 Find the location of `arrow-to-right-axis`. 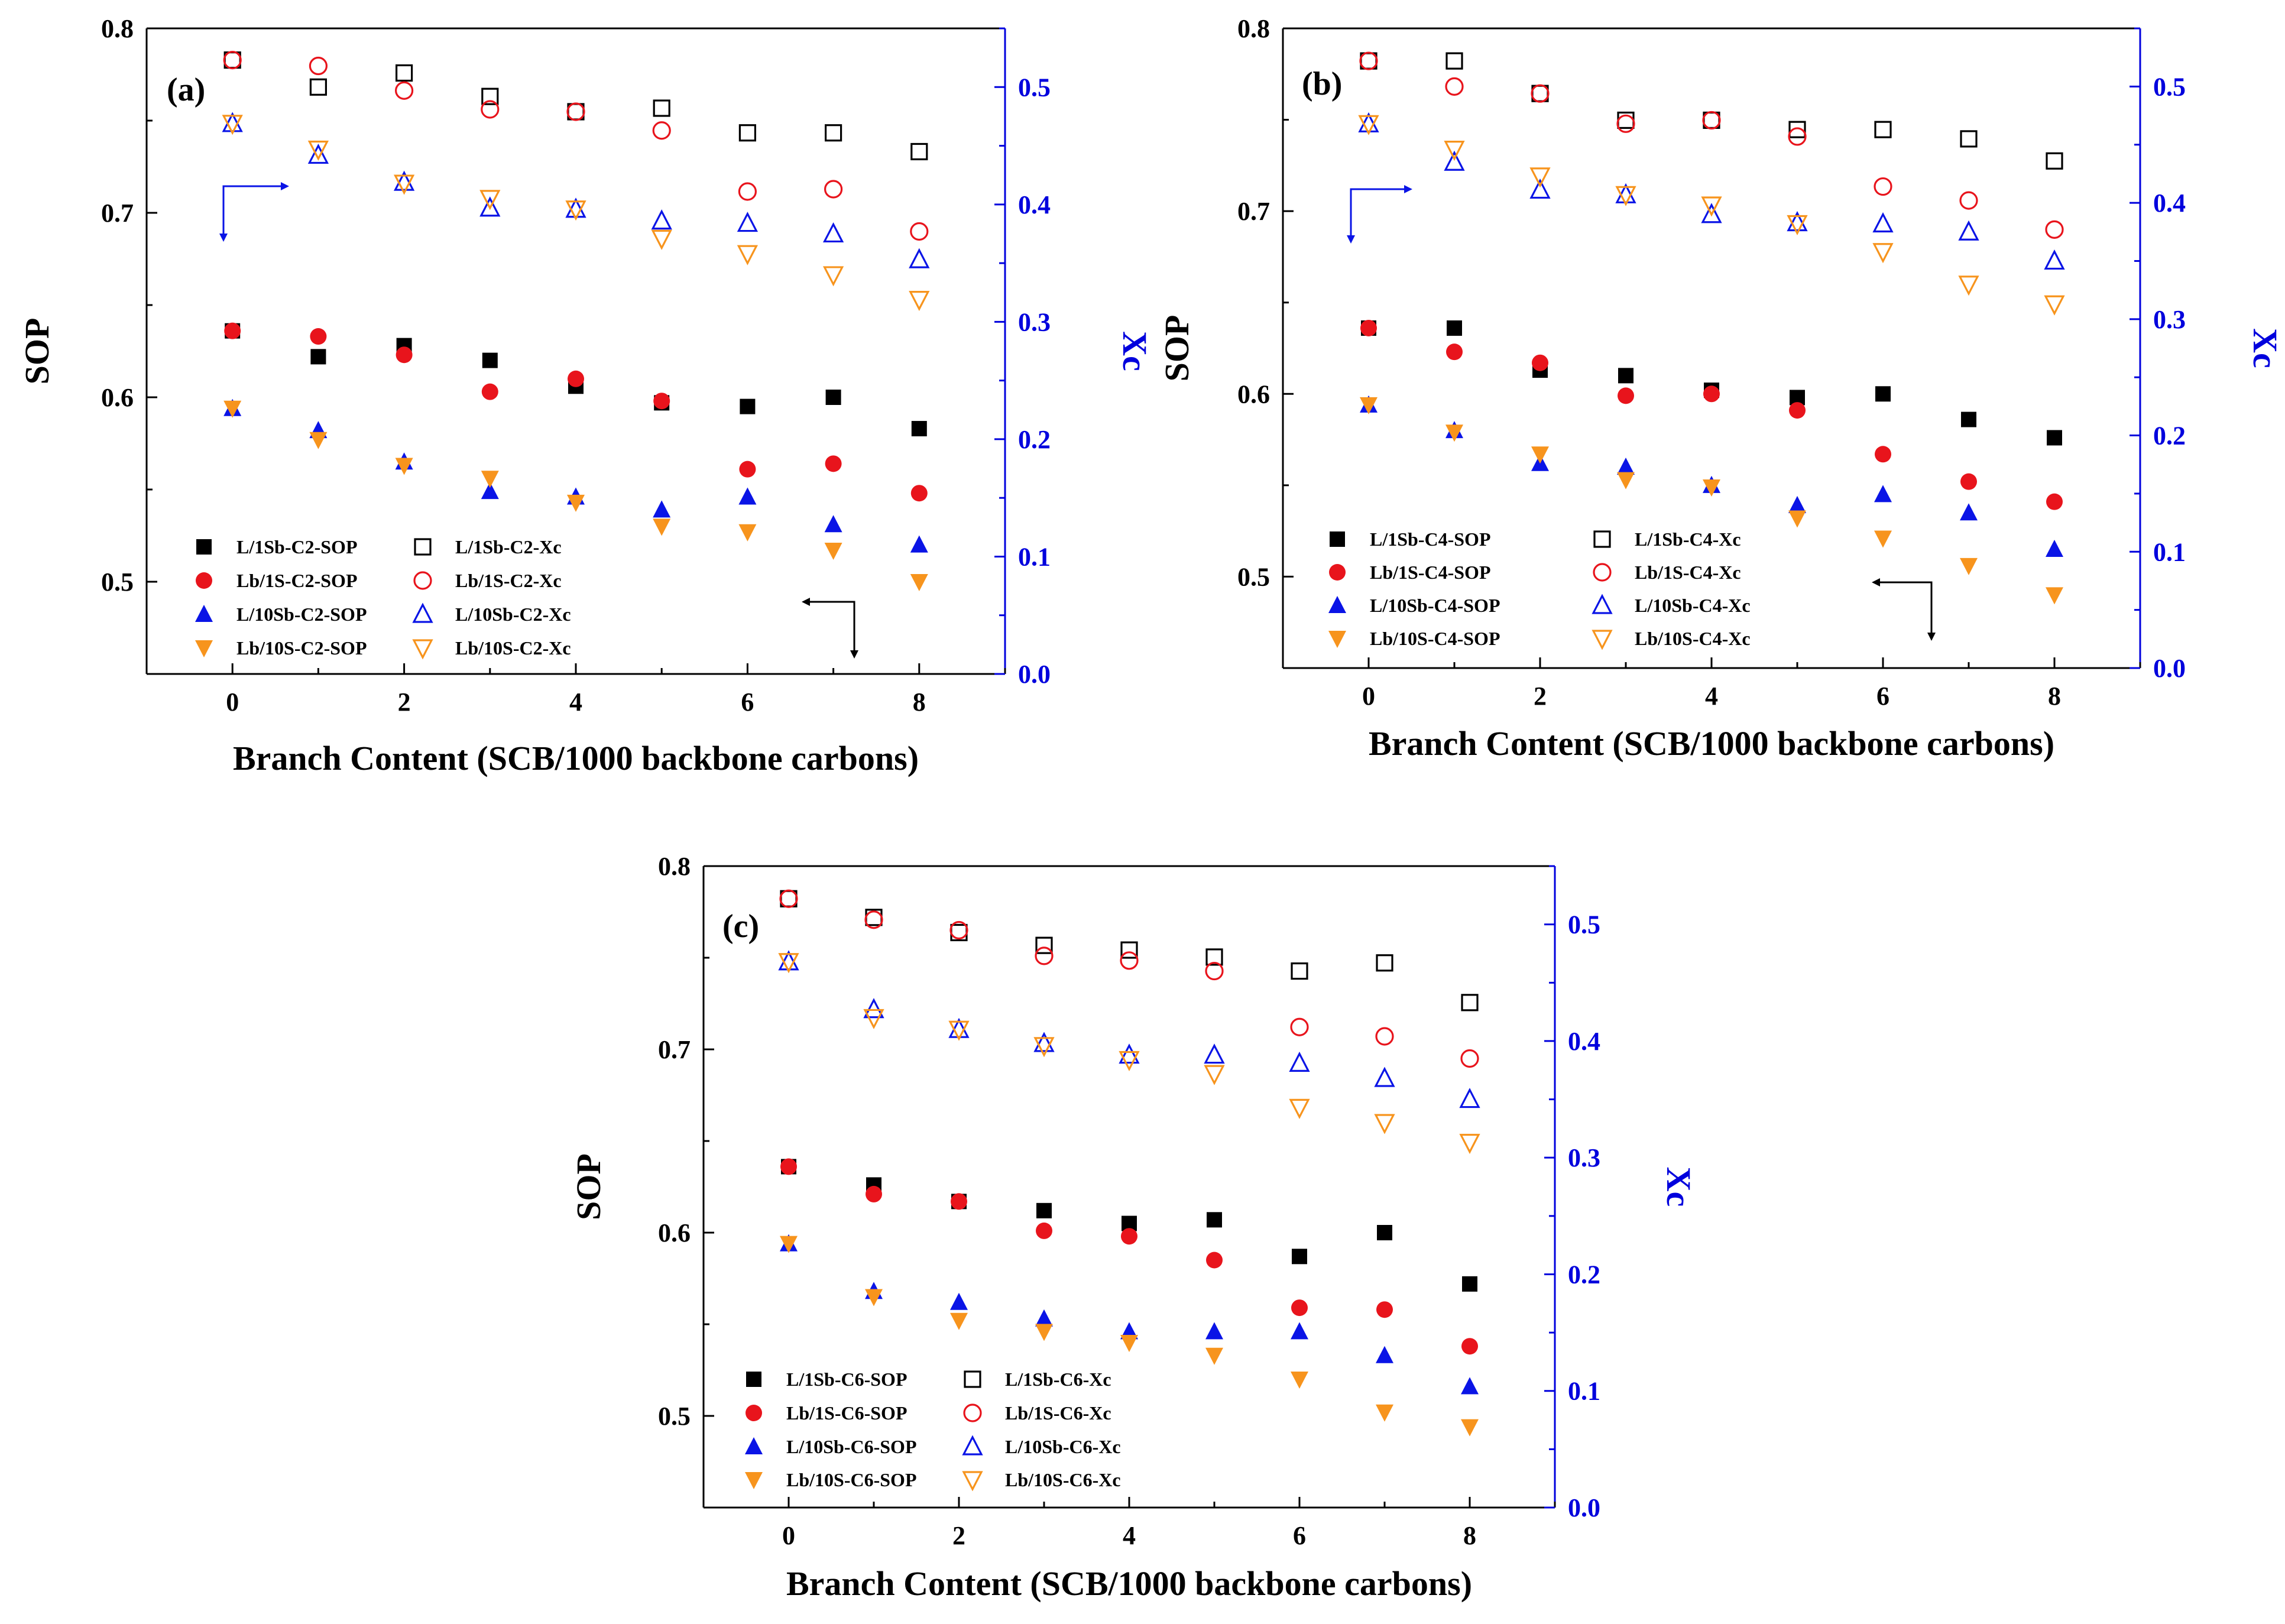

arrow-to-right-axis is located at coordinates (1377, 211).